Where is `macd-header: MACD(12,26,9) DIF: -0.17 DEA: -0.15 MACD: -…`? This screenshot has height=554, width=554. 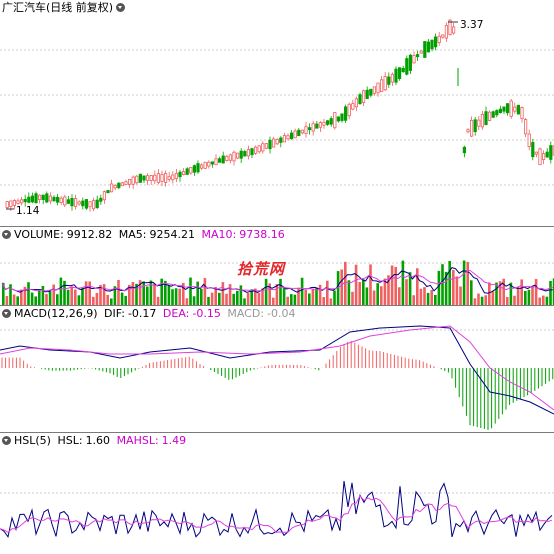
macd-header: MACD(12,26,9) DIF: -0.17 DEA: -0.15 MACD: -… is located at coordinates (150, 314).